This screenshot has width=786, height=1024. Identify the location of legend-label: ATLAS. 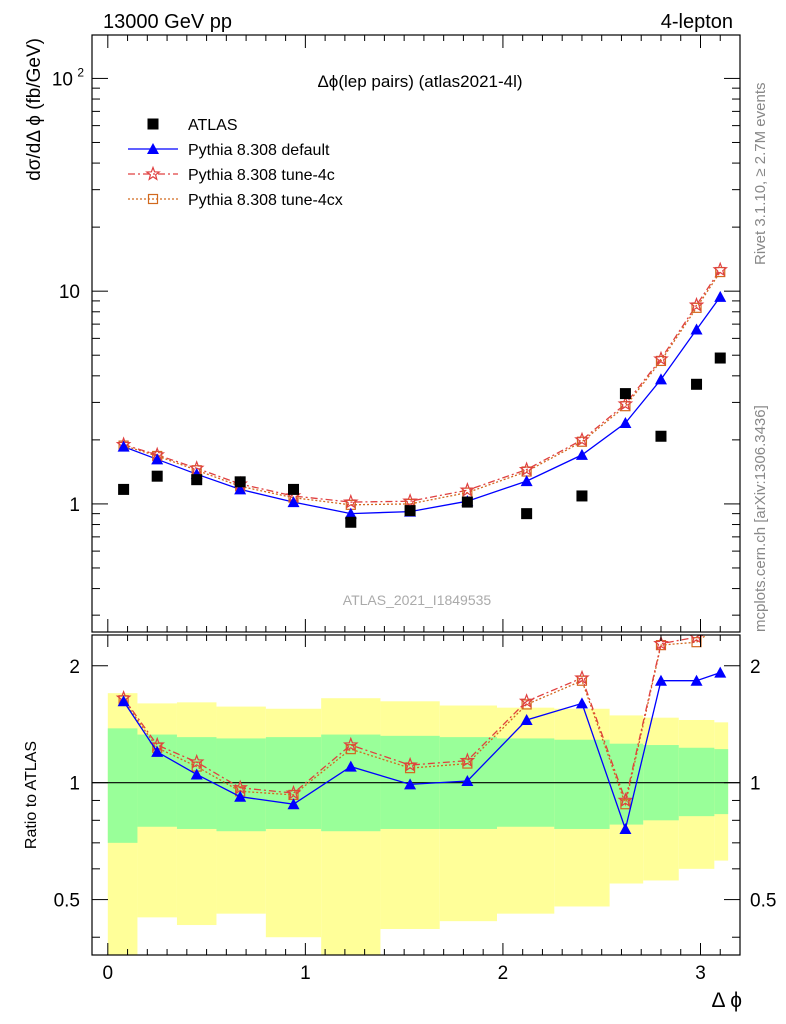
(213, 125).